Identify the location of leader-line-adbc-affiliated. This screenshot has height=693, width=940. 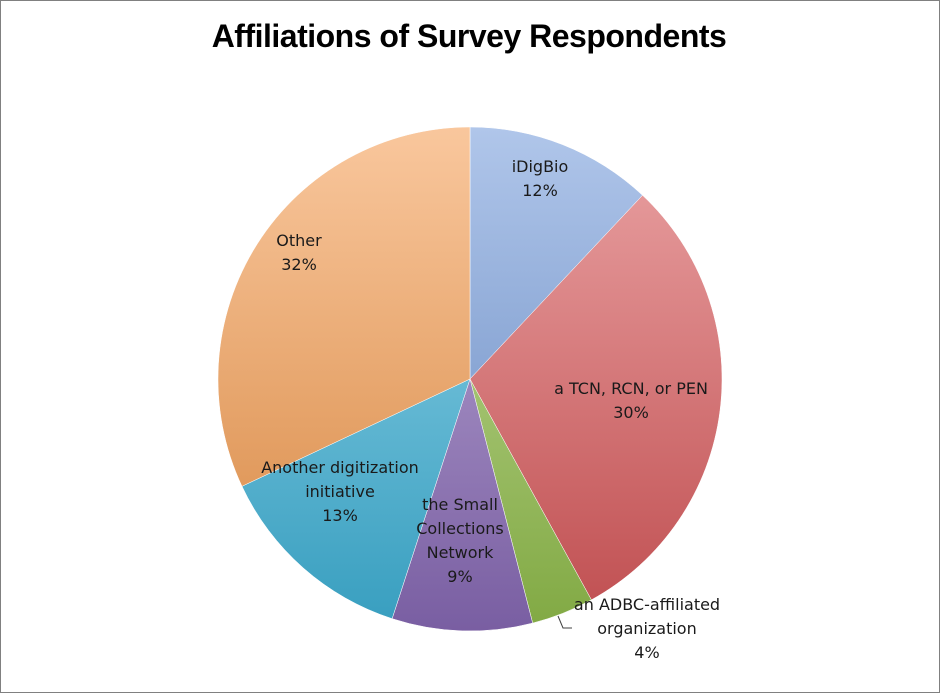
(564, 622).